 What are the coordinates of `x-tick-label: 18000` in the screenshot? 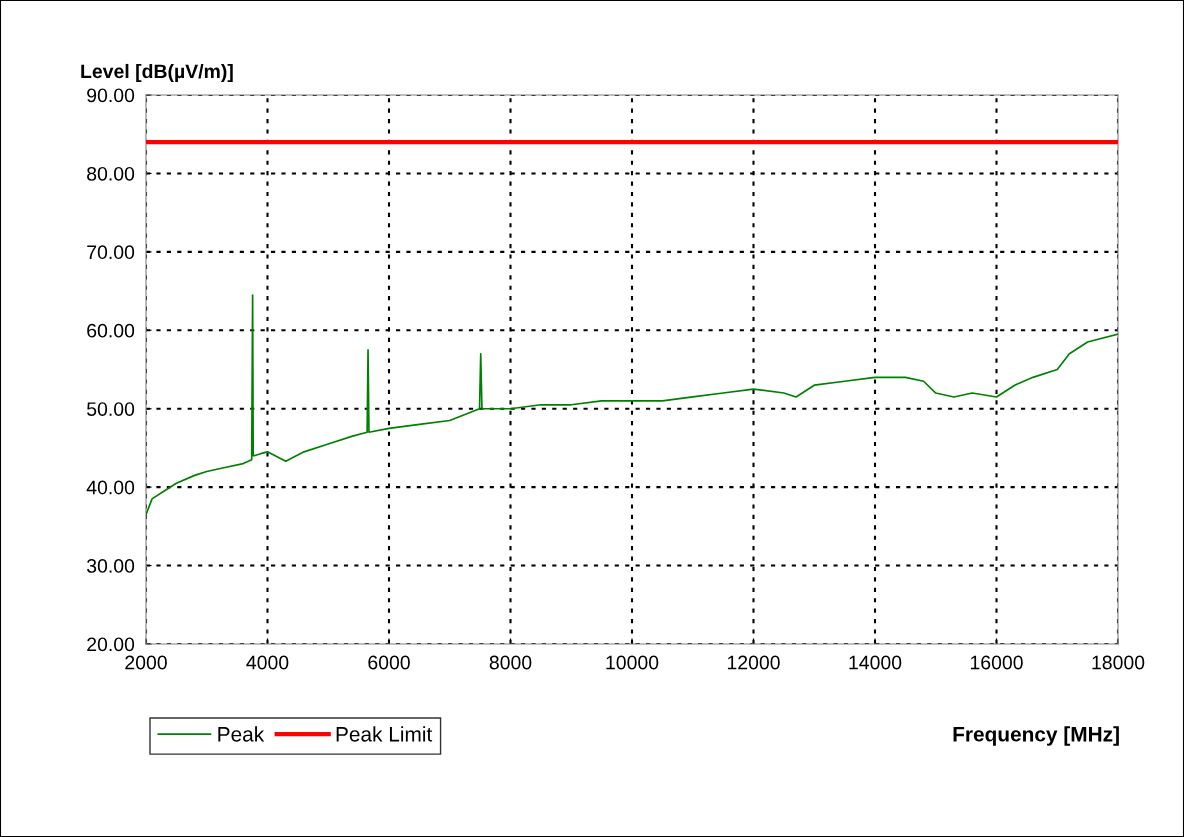 It's located at (1118, 662).